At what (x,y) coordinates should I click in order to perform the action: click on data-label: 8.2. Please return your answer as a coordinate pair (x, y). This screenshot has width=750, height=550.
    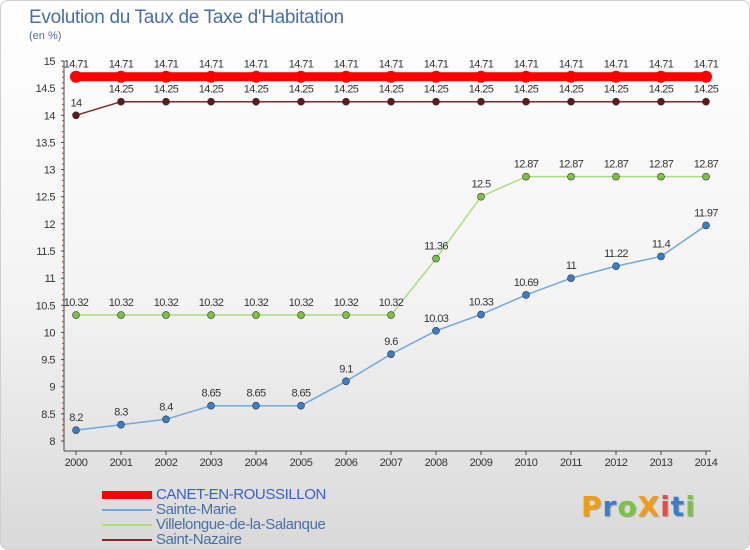
    Looking at the image, I should click on (76, 418).